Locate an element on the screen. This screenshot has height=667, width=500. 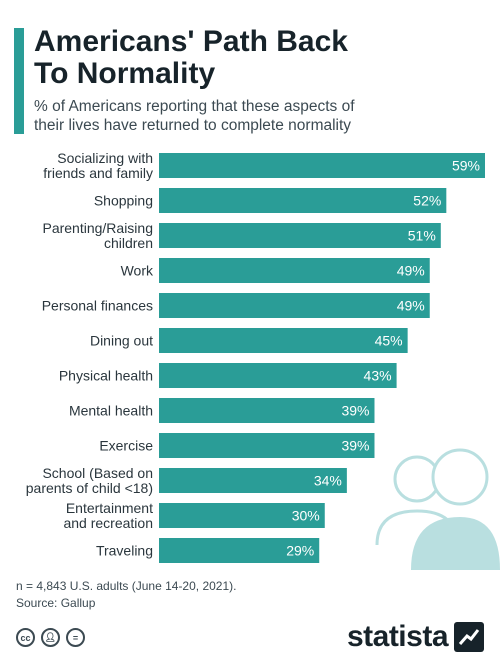
bar-value-label: 29% is located at coordinates (300, 551).